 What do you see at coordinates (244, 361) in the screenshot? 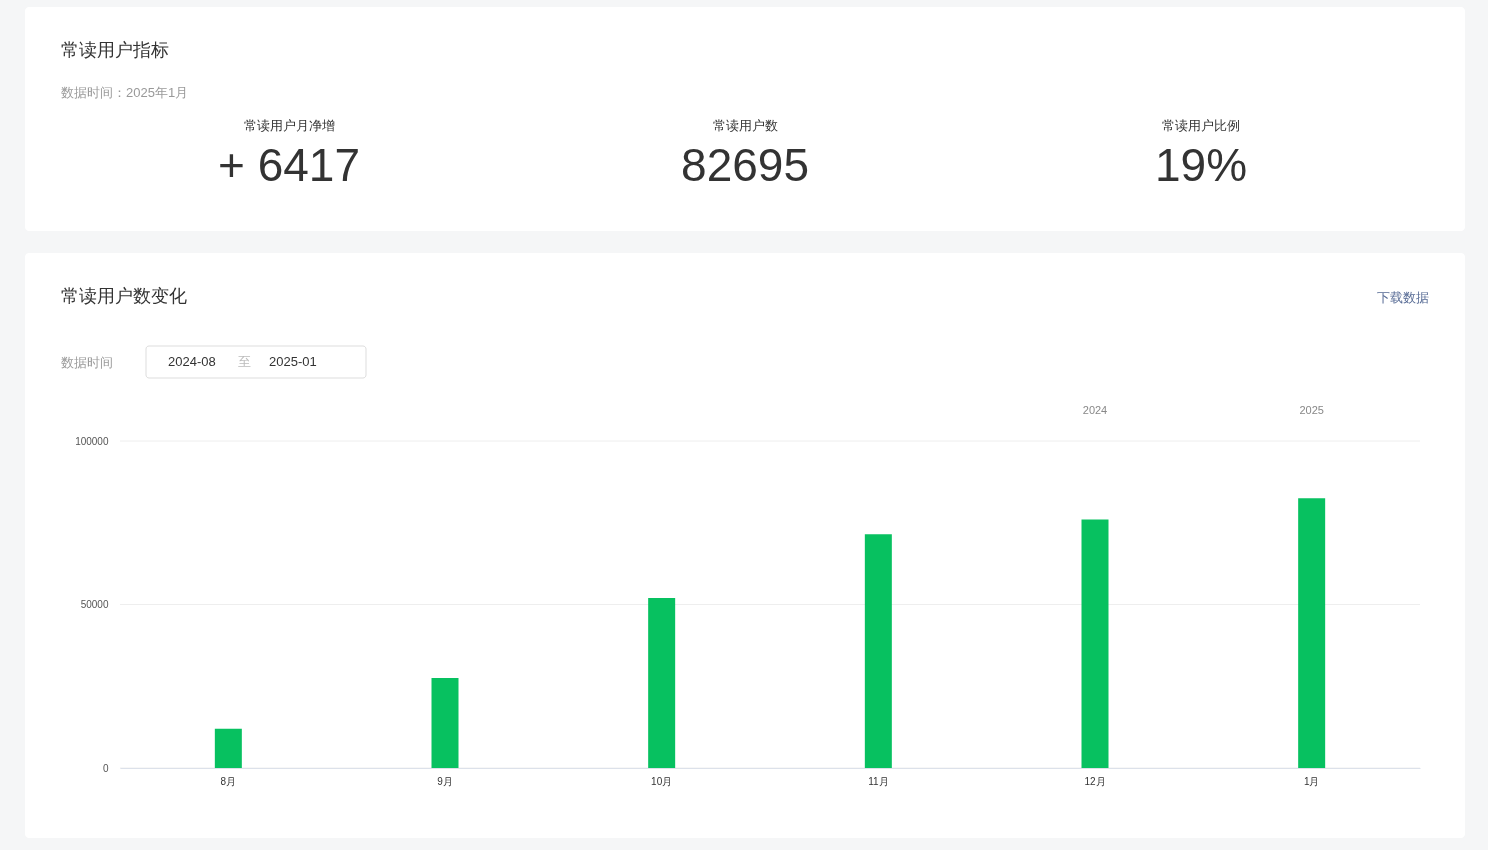
I see `text: 至` at bounding box center [244, 361].